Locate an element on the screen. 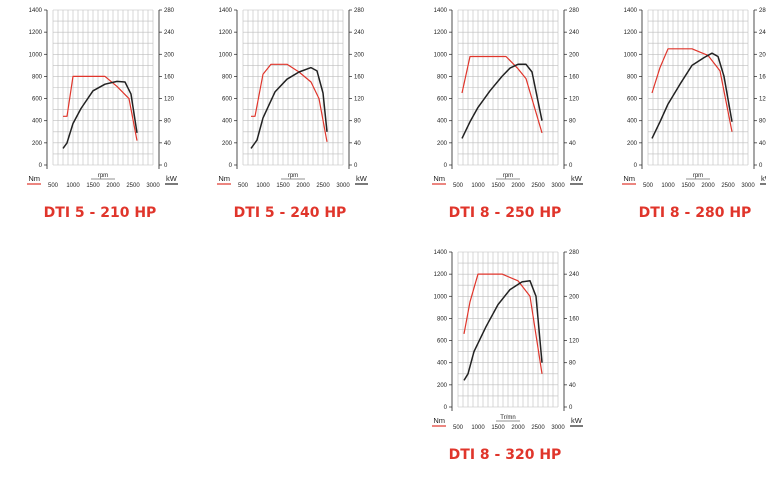  y-tick-label-left: 1000 is located at coordinates (441, 297).